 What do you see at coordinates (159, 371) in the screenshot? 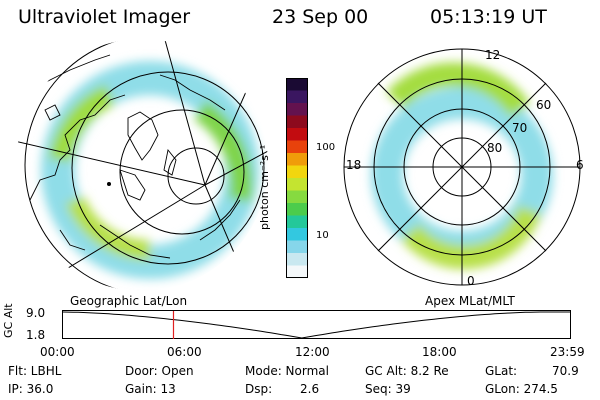
I see `door-status: Door: Open` at bounding box center [159, 371].